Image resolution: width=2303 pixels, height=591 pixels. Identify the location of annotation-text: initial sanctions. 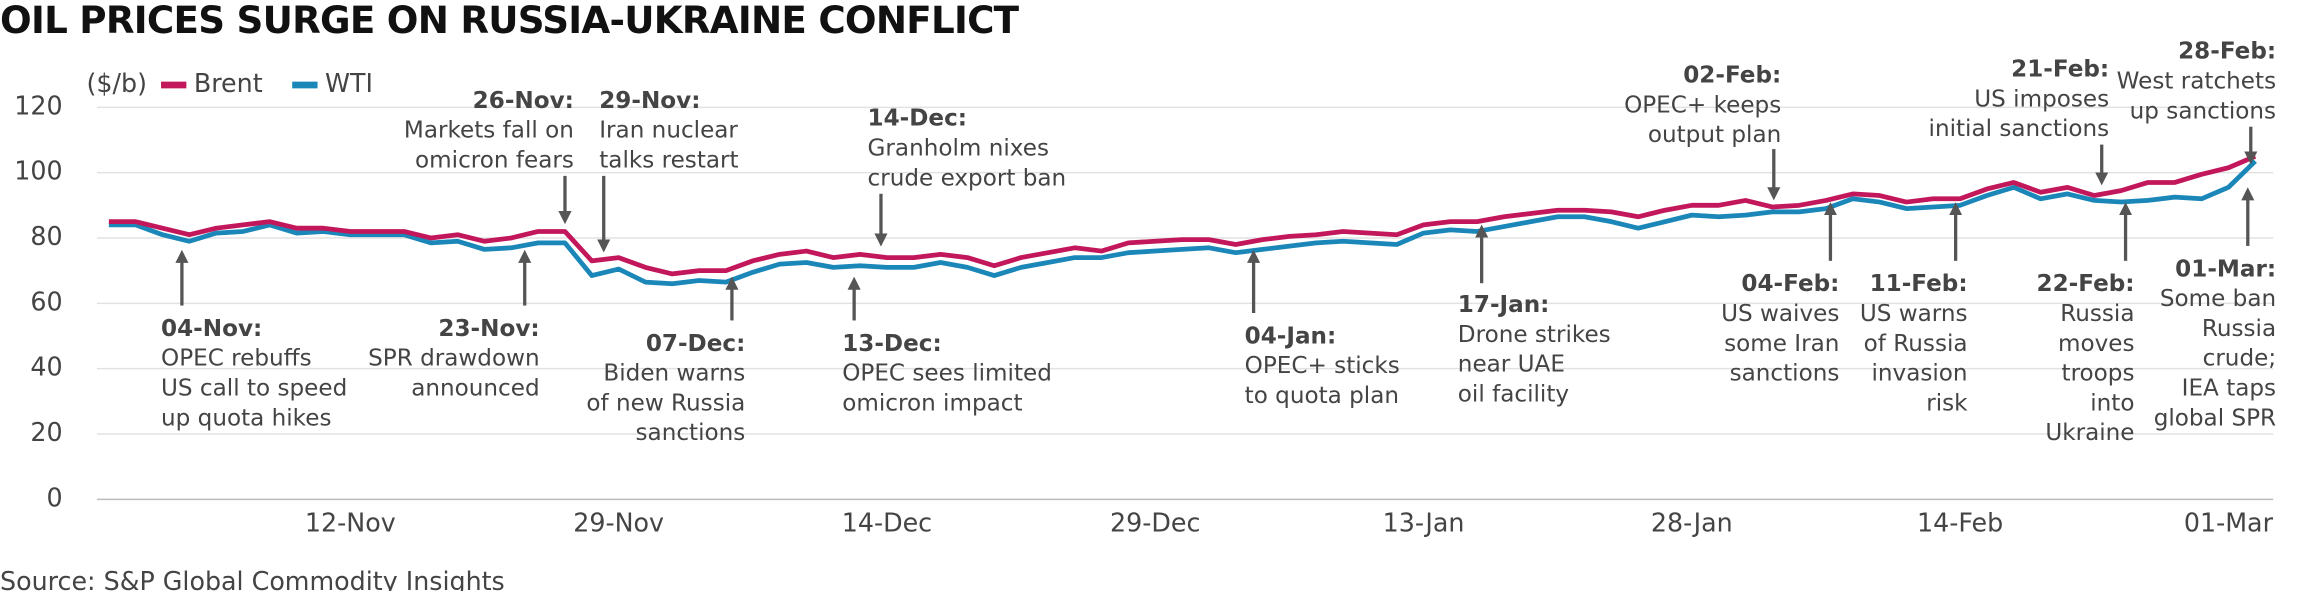
(2019, 129).